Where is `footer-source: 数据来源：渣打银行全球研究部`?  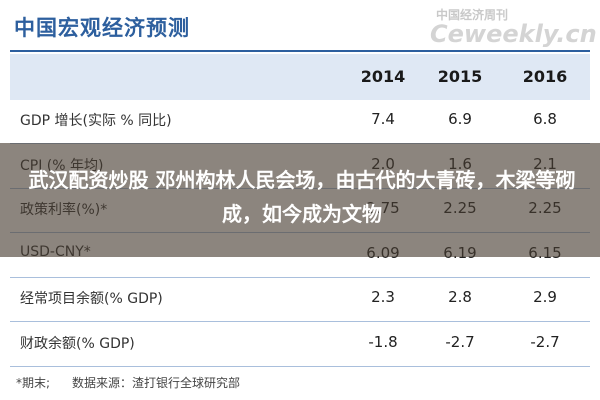 footer-source: 数据来源：渣打银行全球研究部 is located at coordinates (156, 383).